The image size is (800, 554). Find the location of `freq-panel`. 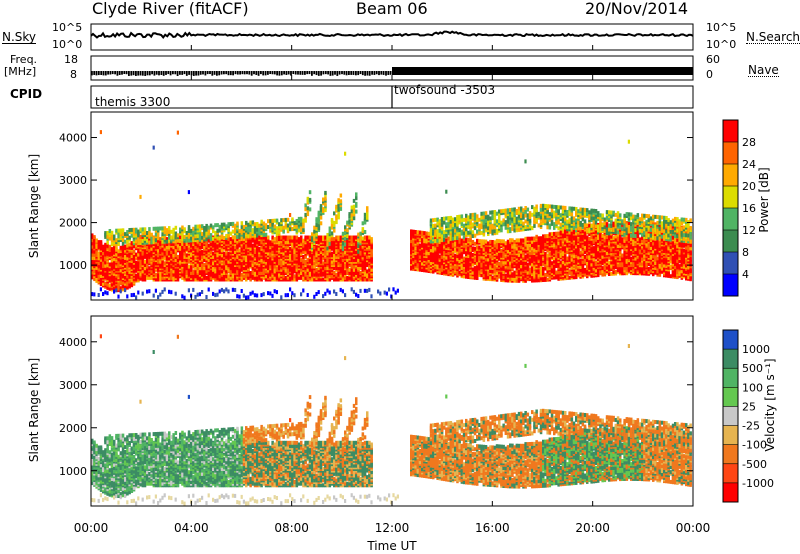

freq-panel is located at coordinates (392, 68).